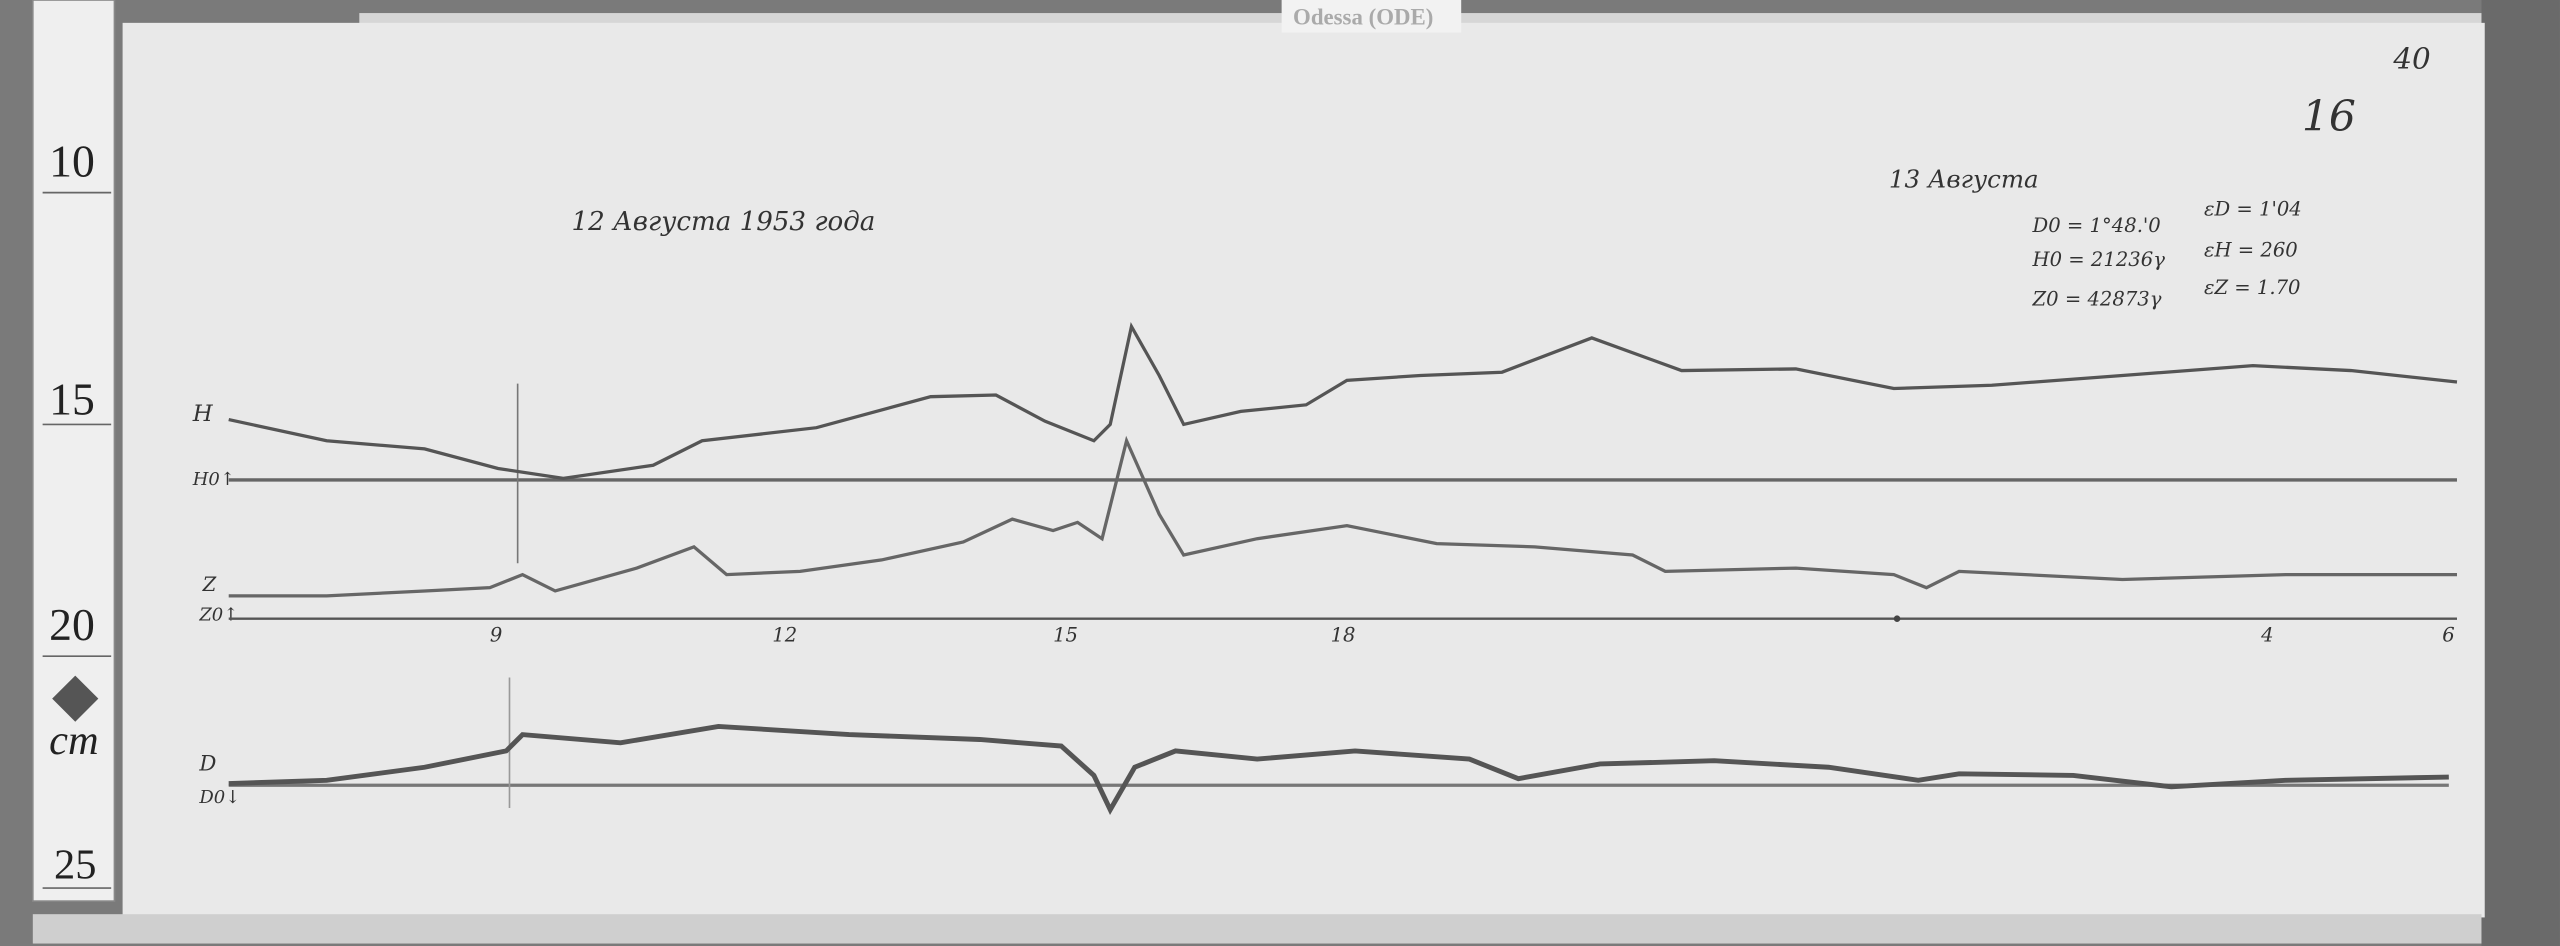 The image size is (2560, 946). I want to click on ruler-unit: cm, so click(73, 740).